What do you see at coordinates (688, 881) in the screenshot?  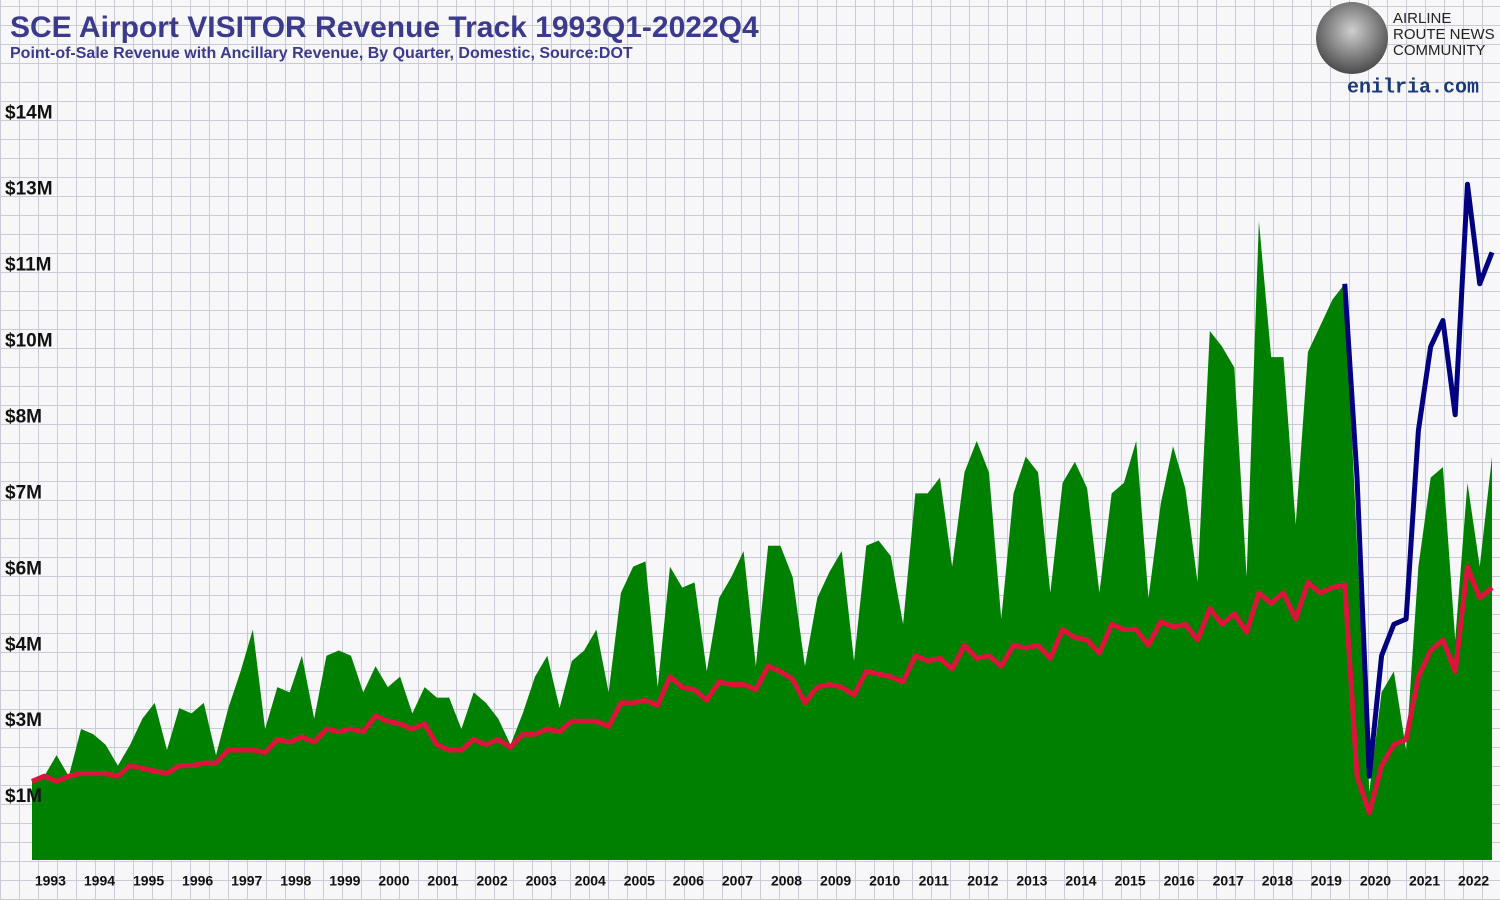 I see `x-tick-label: 2006` at bounding box center [688, 881].